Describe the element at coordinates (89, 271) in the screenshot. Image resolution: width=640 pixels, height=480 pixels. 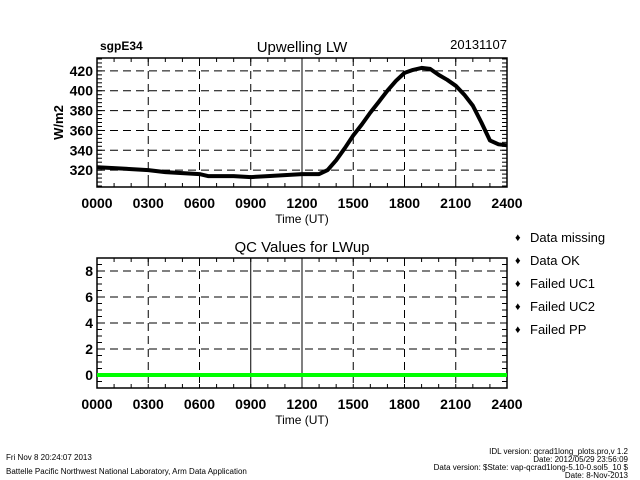
I see `plot2-y-tick-label: 8` at that location.